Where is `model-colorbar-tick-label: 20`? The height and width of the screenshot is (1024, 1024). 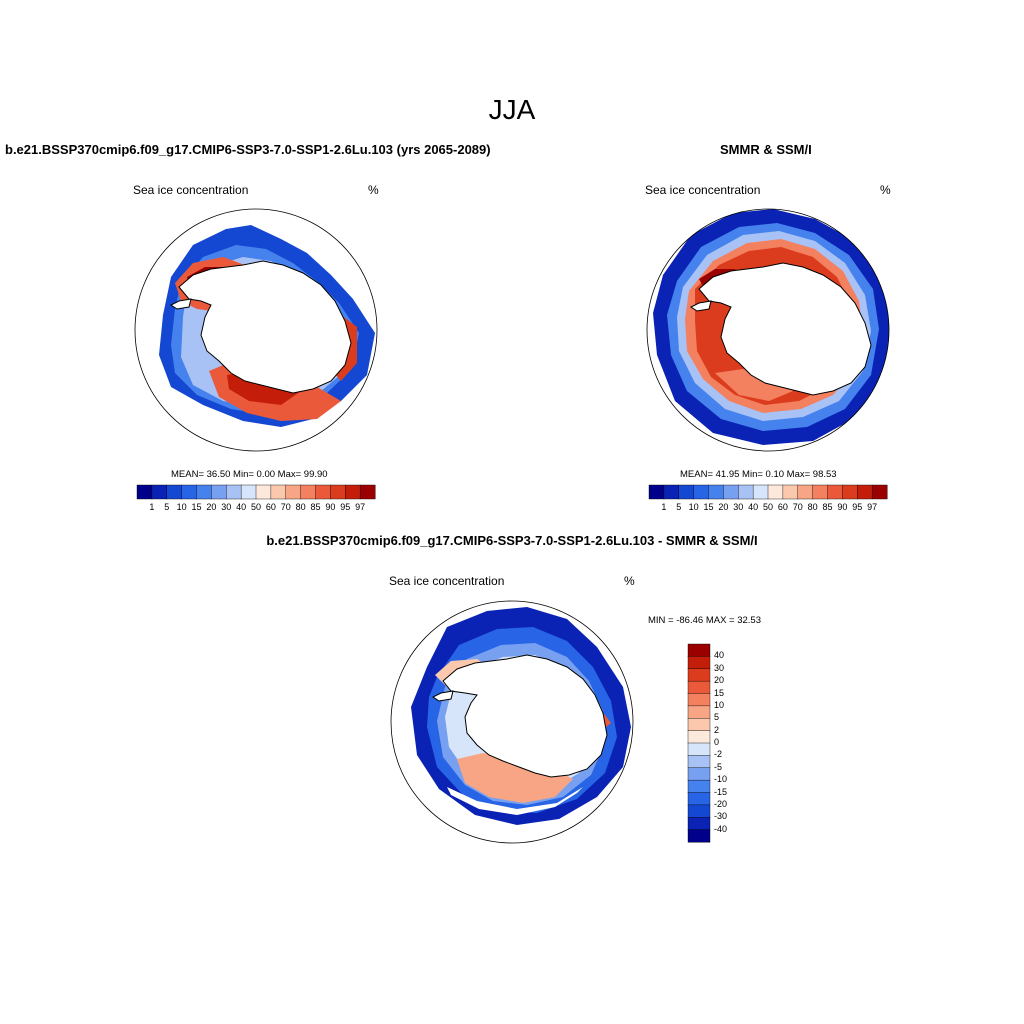 model-colorbar-tick-label: 20 is located at coordinates (211, 507).